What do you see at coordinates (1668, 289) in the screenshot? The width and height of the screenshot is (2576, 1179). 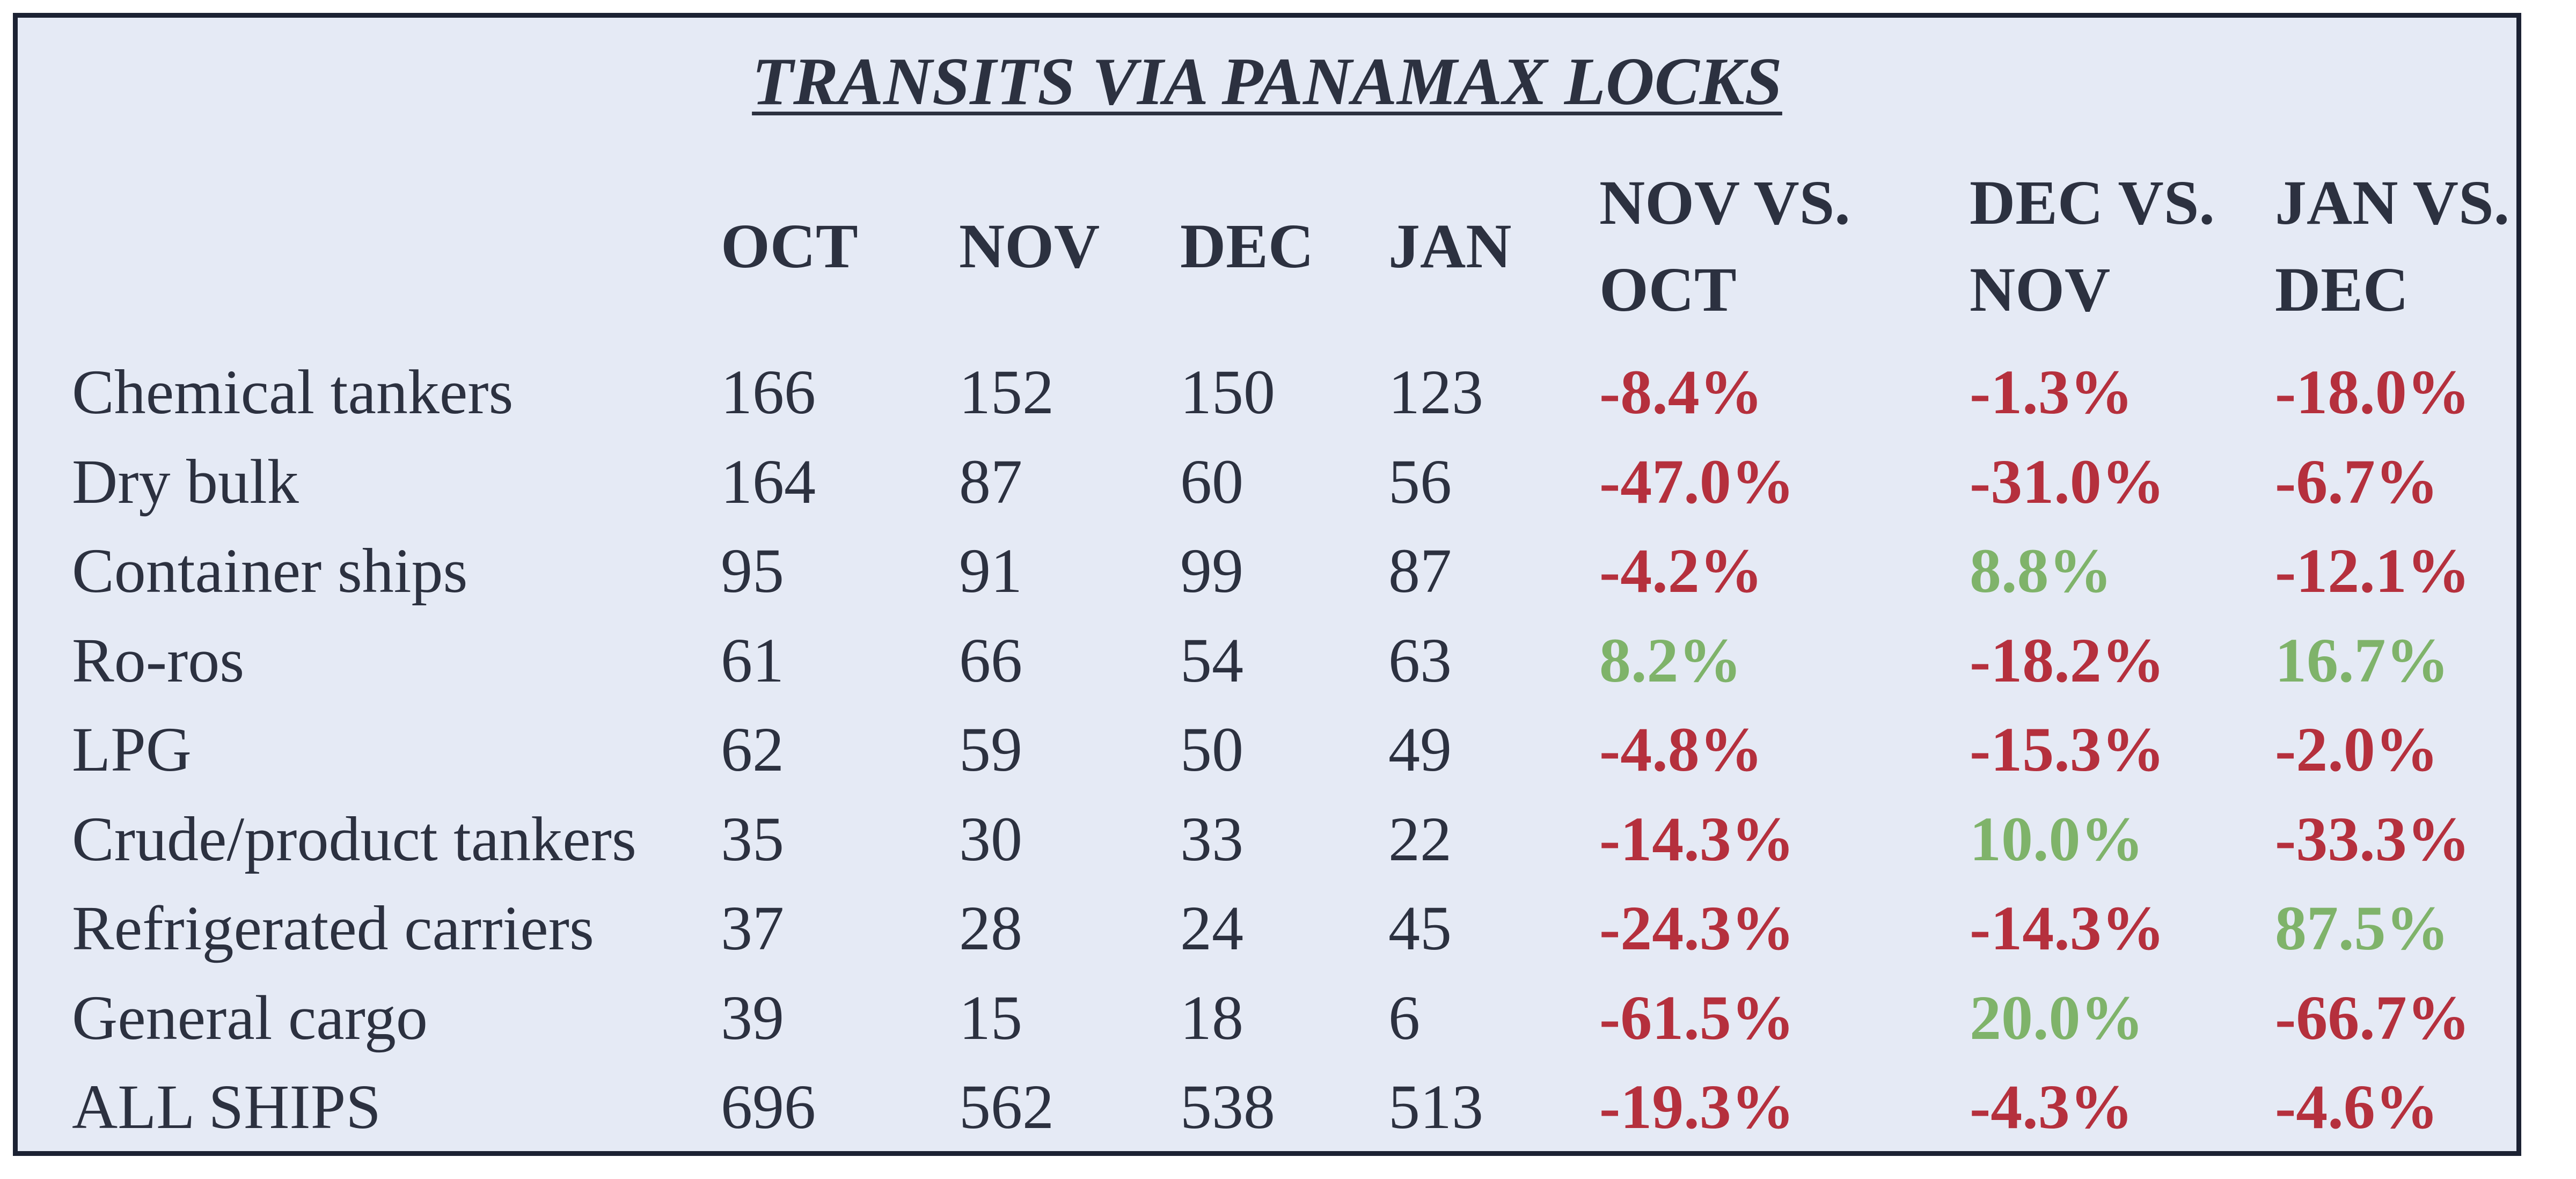 I see `header-nov-vs-oct-line2: OCT` at bounding box center [1668, 289].